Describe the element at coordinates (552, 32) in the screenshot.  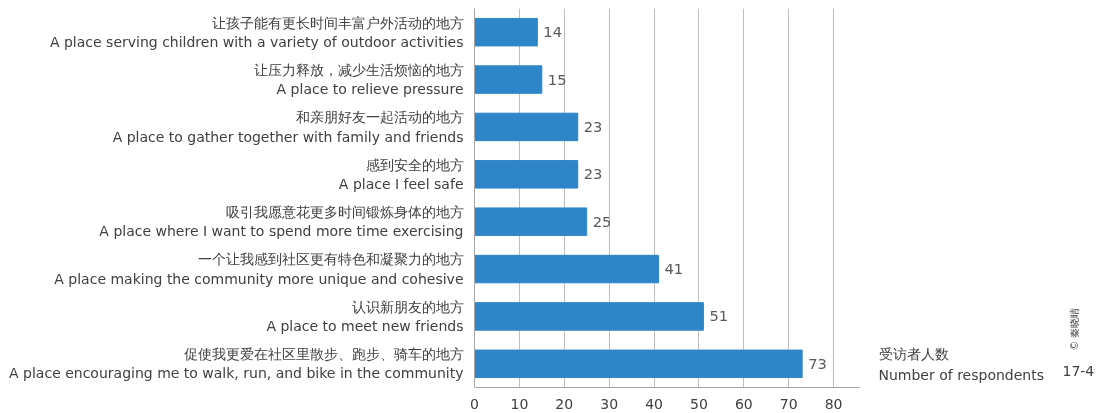
I see `data-label: 14` at that location.